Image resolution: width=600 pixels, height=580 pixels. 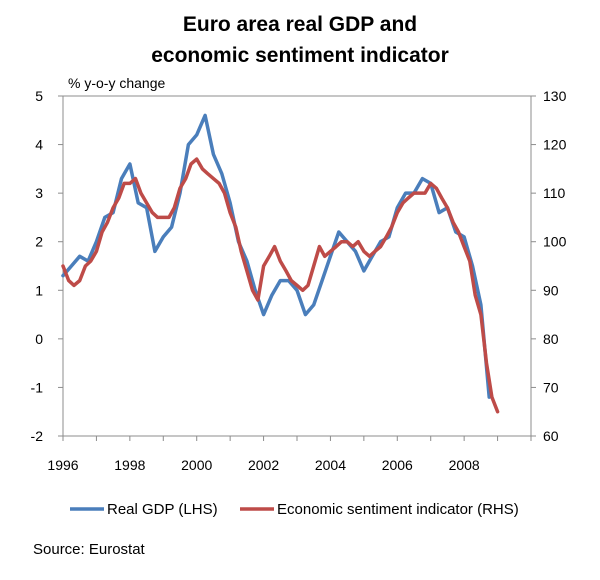 What do you see at coordinates (37, 387) in the screenshot?
I see `left-tick-label: -1` at bounding box center [37, 387].